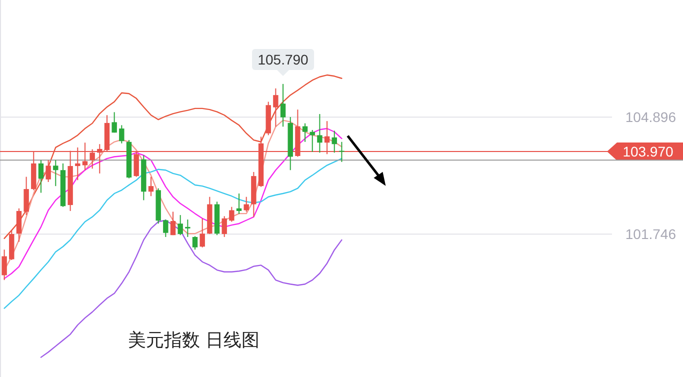 The height and width of the screenshot is (377, 683). I want to click on y-tick-label: 104.896, so click(650, 117).